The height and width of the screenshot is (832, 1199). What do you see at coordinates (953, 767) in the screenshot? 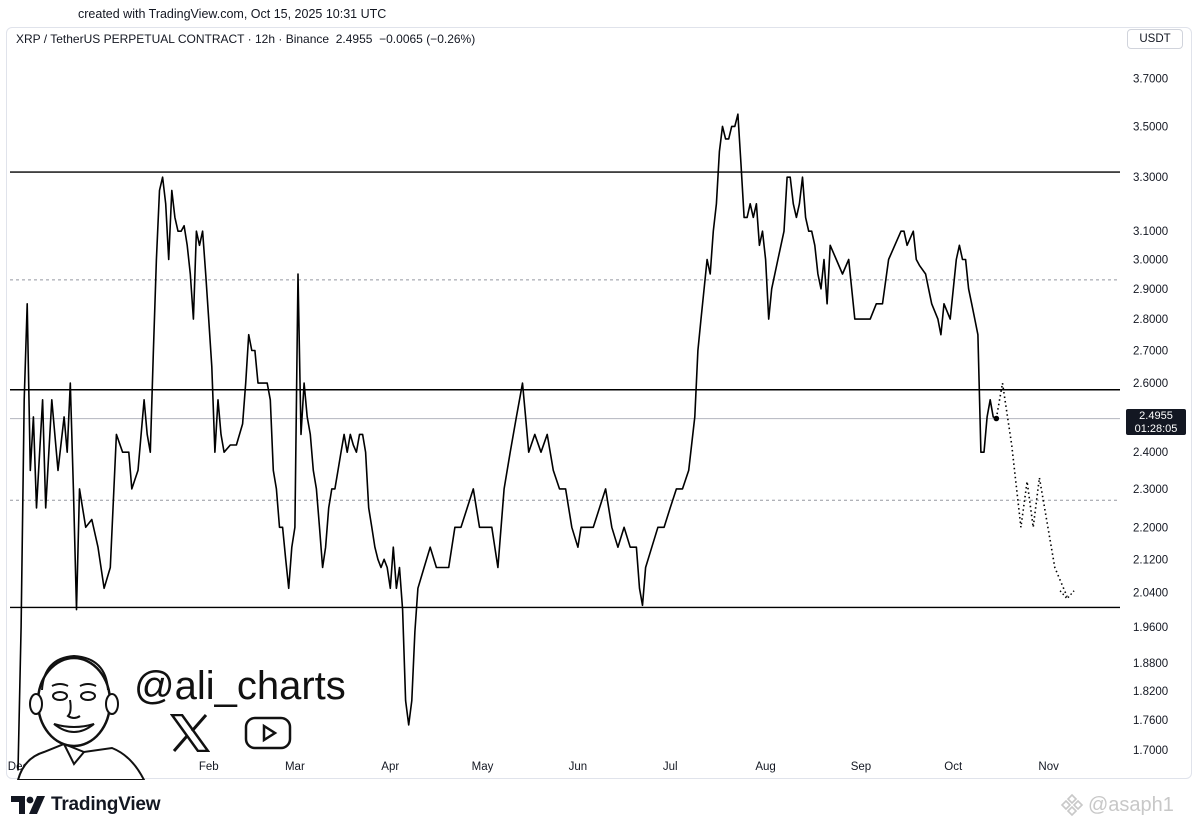
I see `x-axis-tick-label: Oct` at bounding box center [953, 767].